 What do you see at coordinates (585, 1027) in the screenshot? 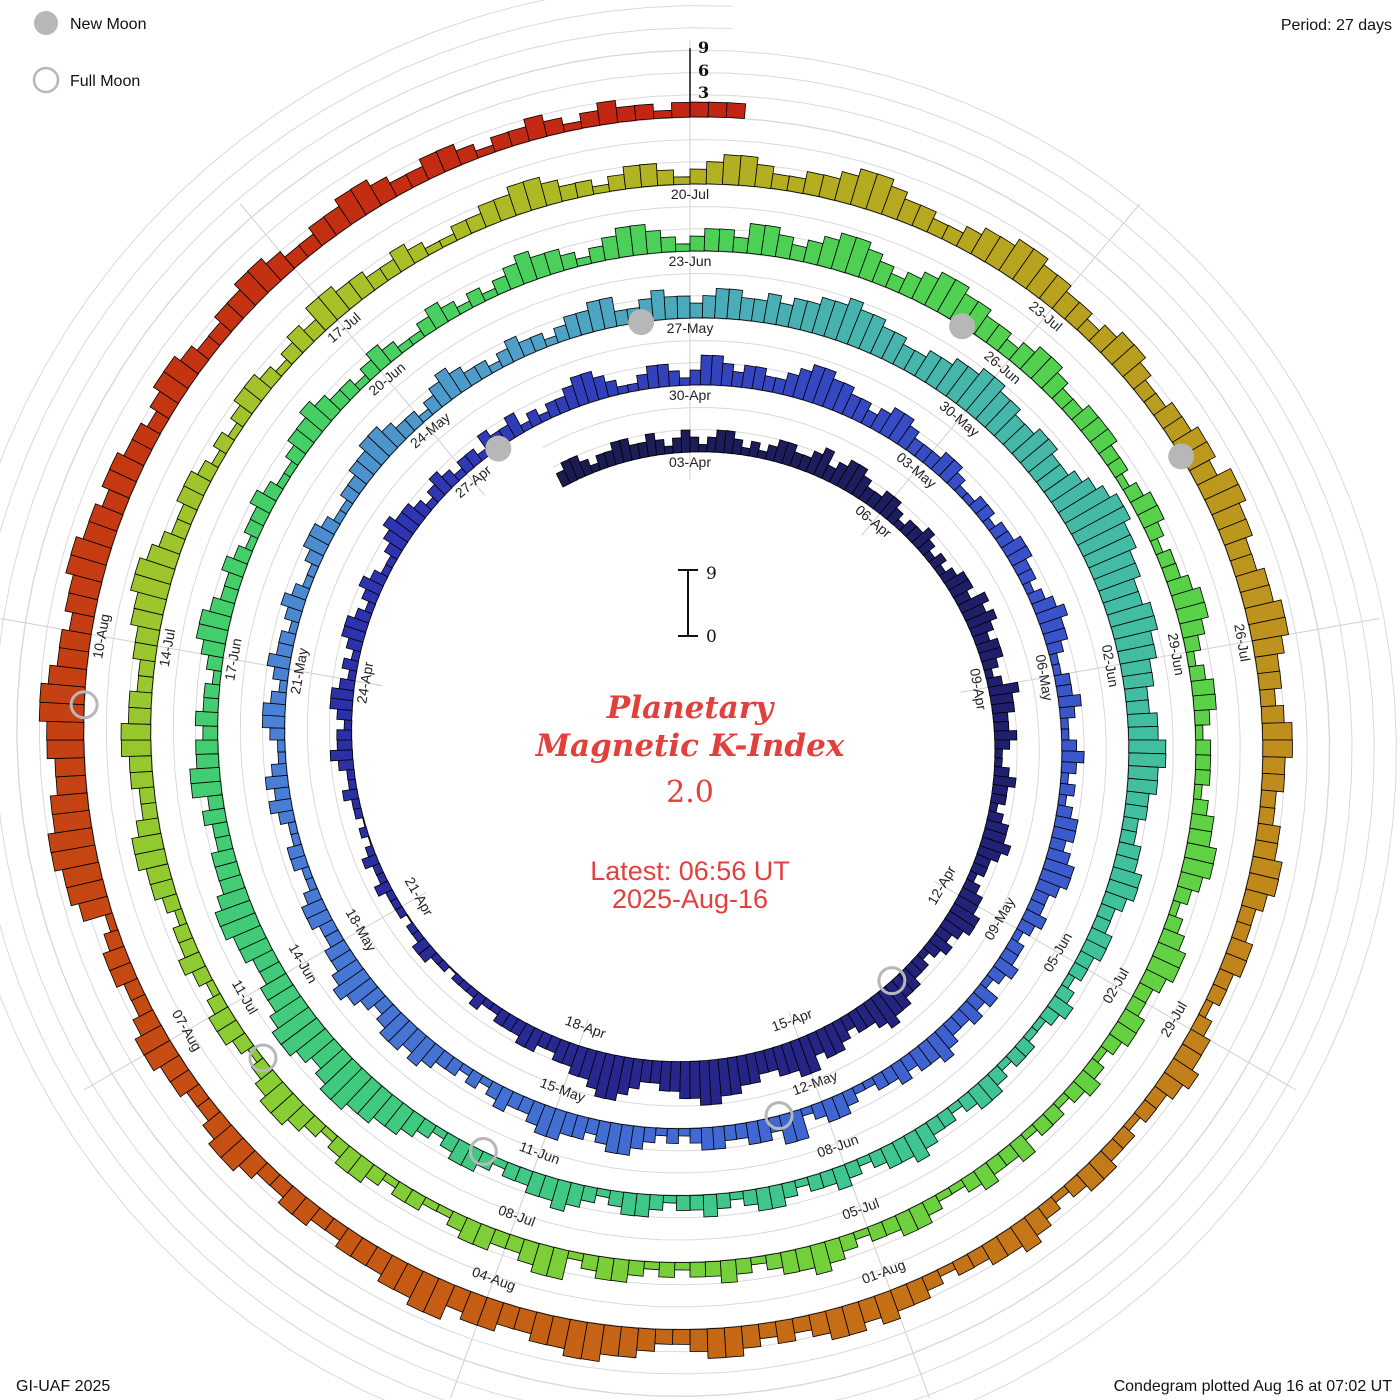
I see `date-label: 18-Apr` at bounding box center [585, 1027].